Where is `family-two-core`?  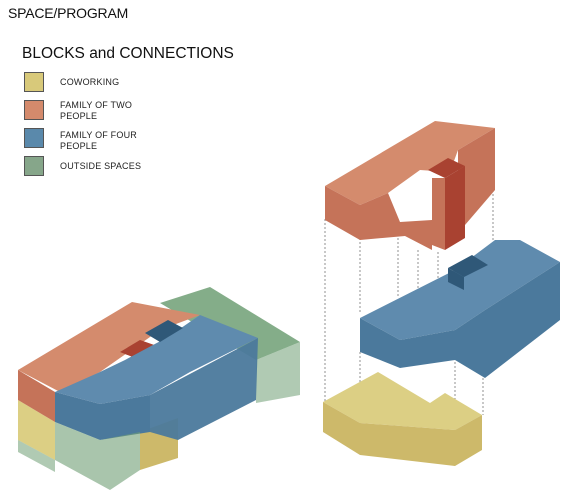 family-two-core is located at coordinates (140, 350).